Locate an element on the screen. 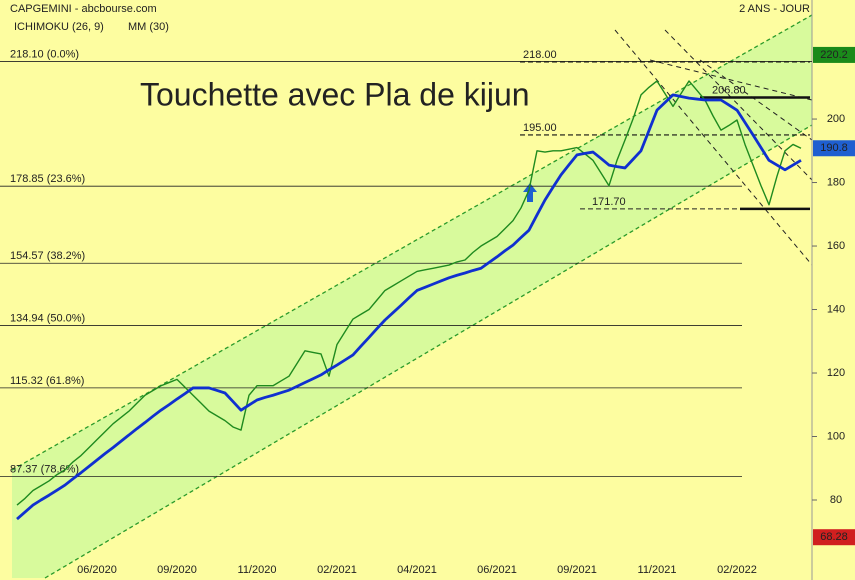  x-tick-label: 09/2020 is located at coordinates (177, 570).